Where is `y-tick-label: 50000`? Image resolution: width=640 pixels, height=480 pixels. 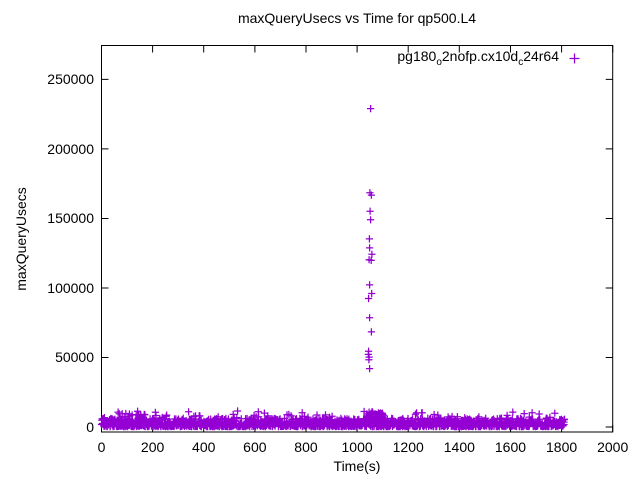 y-tick-label: 50000 is located at coordinates (74, 357).